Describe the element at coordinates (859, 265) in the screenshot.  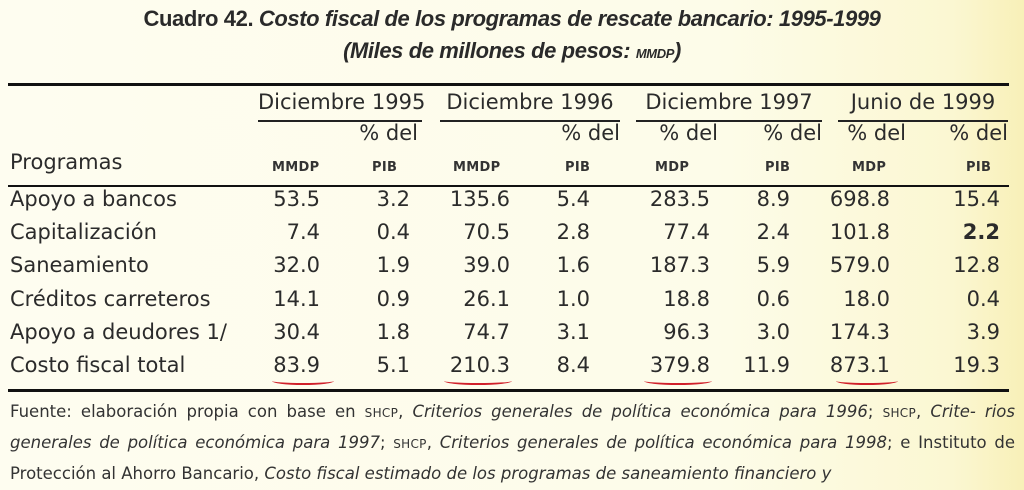
I see `table-cell: 579.0` at that location.